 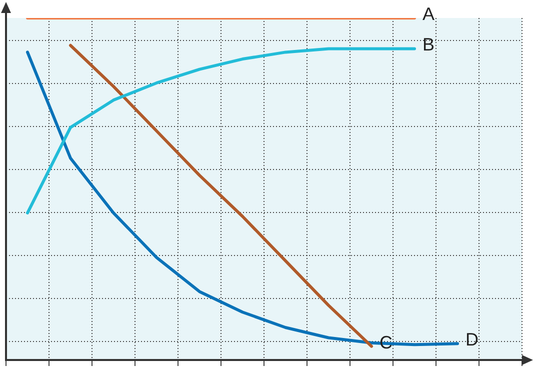 I want to click on series-label: A, so click(x=428, y=14).